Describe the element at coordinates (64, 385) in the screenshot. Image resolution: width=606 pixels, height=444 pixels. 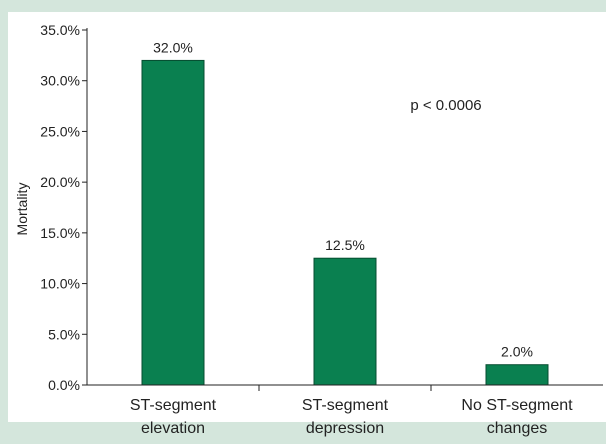
I see `y-tick-label-0: 0.0%` at that location.